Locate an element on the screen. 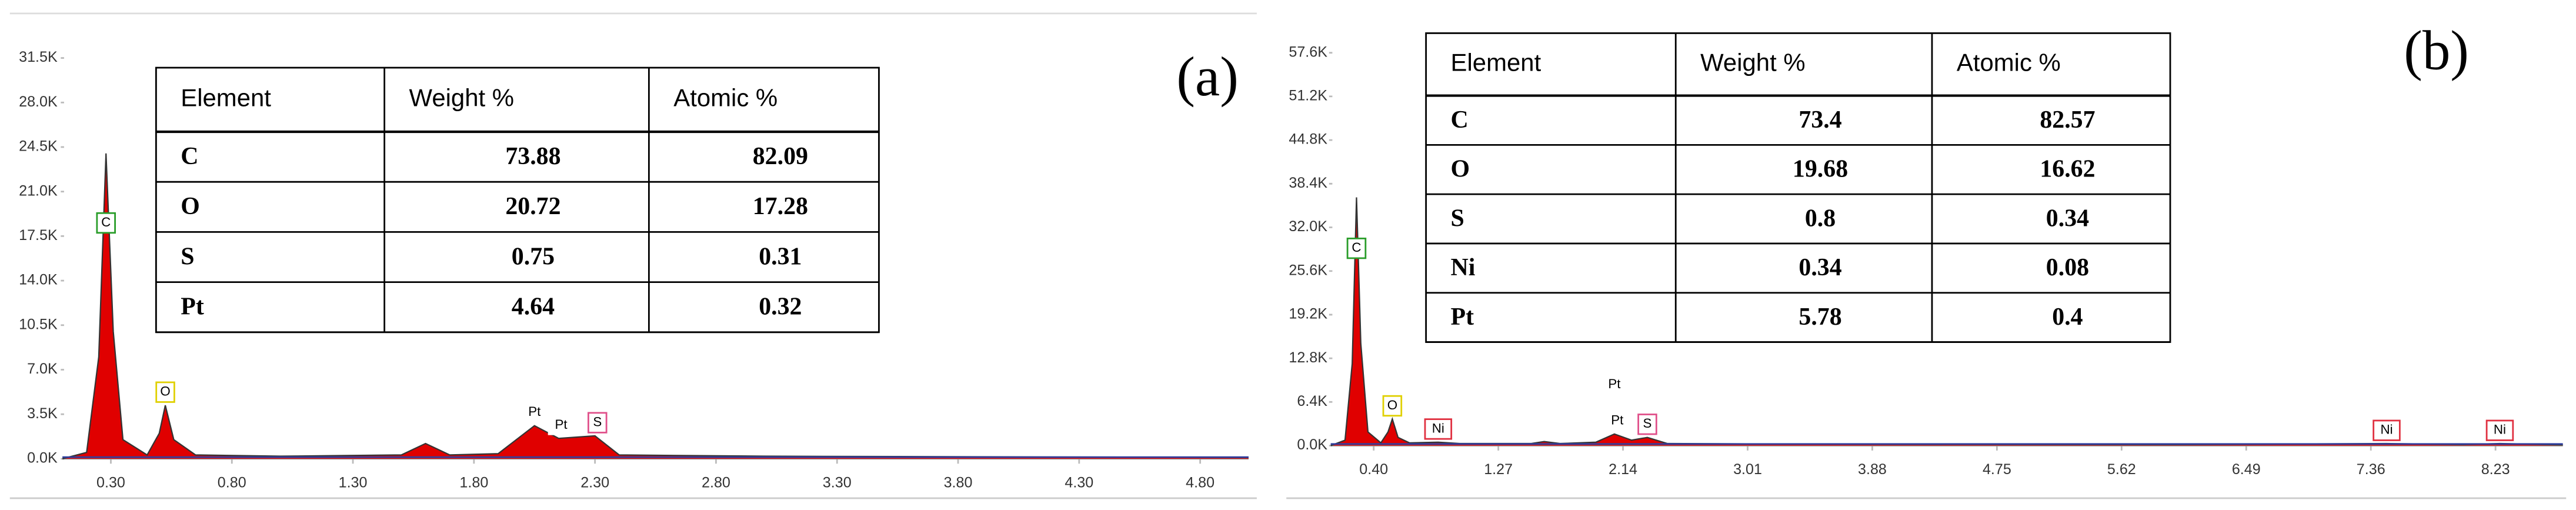 This screenshot has width=2576, height=510. table-cell: 73.4 is located at coordinates (1819, 120).